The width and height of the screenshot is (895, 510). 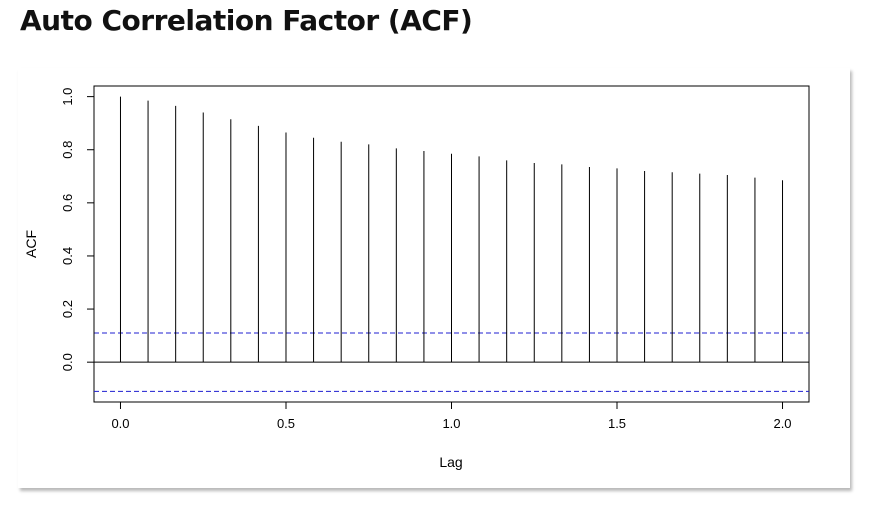 I want to click on x-axis: 0.0 0.5 1.0 1.5 2.0, so click(x=451, y=416).